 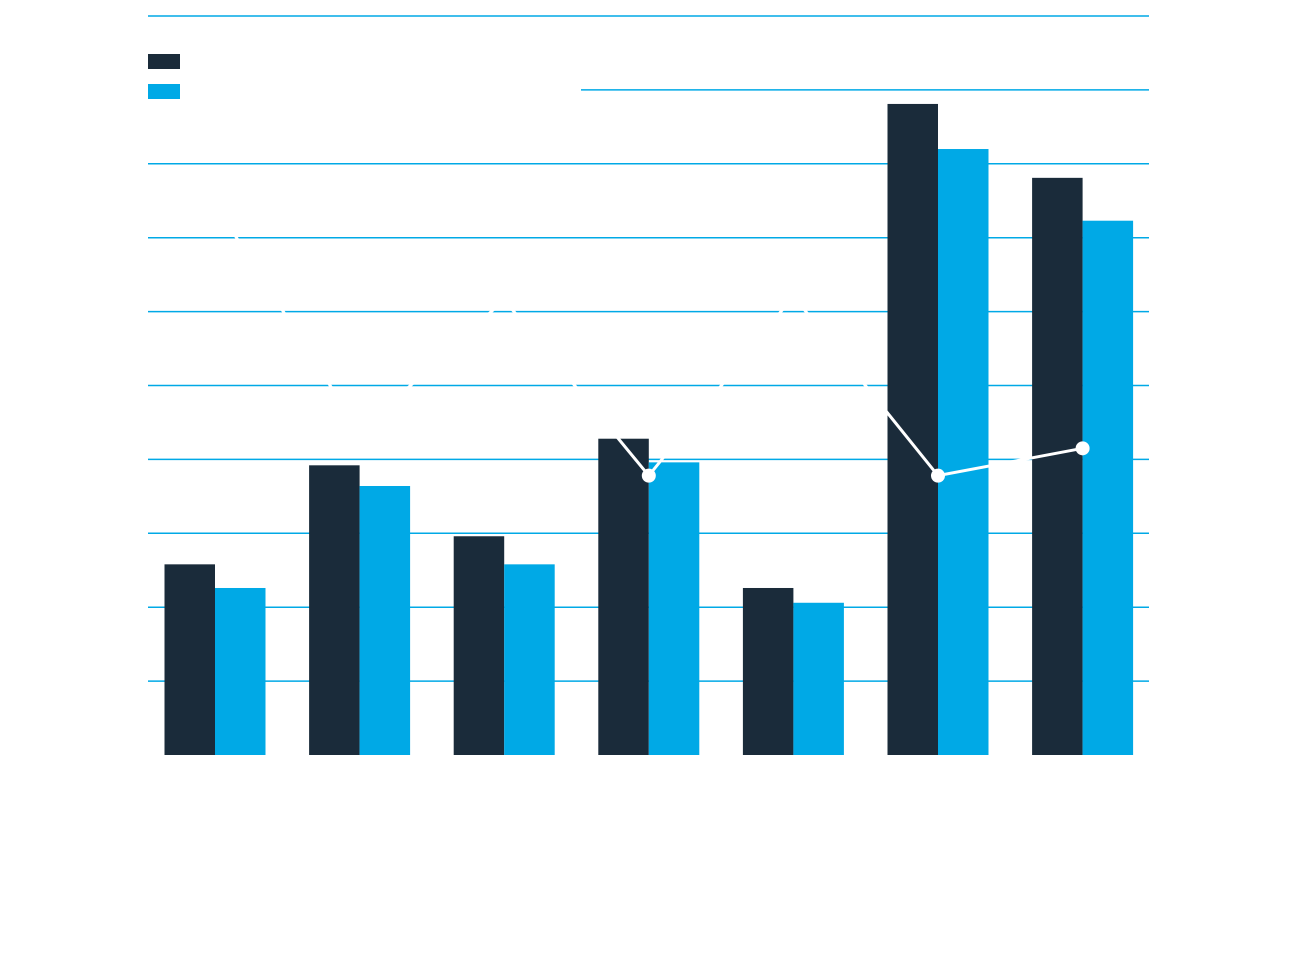 I want to click on legend-swatch-blue, so click(x=164, y=91).